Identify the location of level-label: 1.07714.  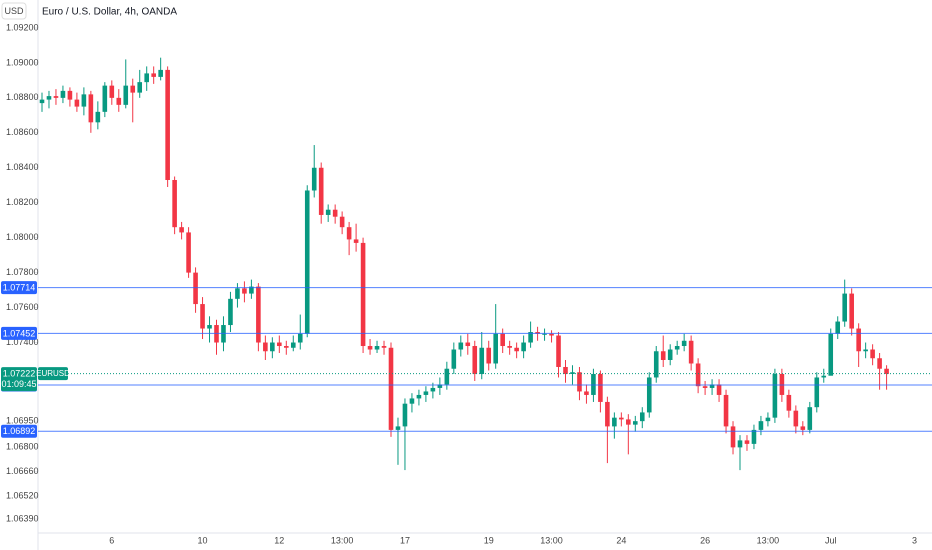
(19, 288).